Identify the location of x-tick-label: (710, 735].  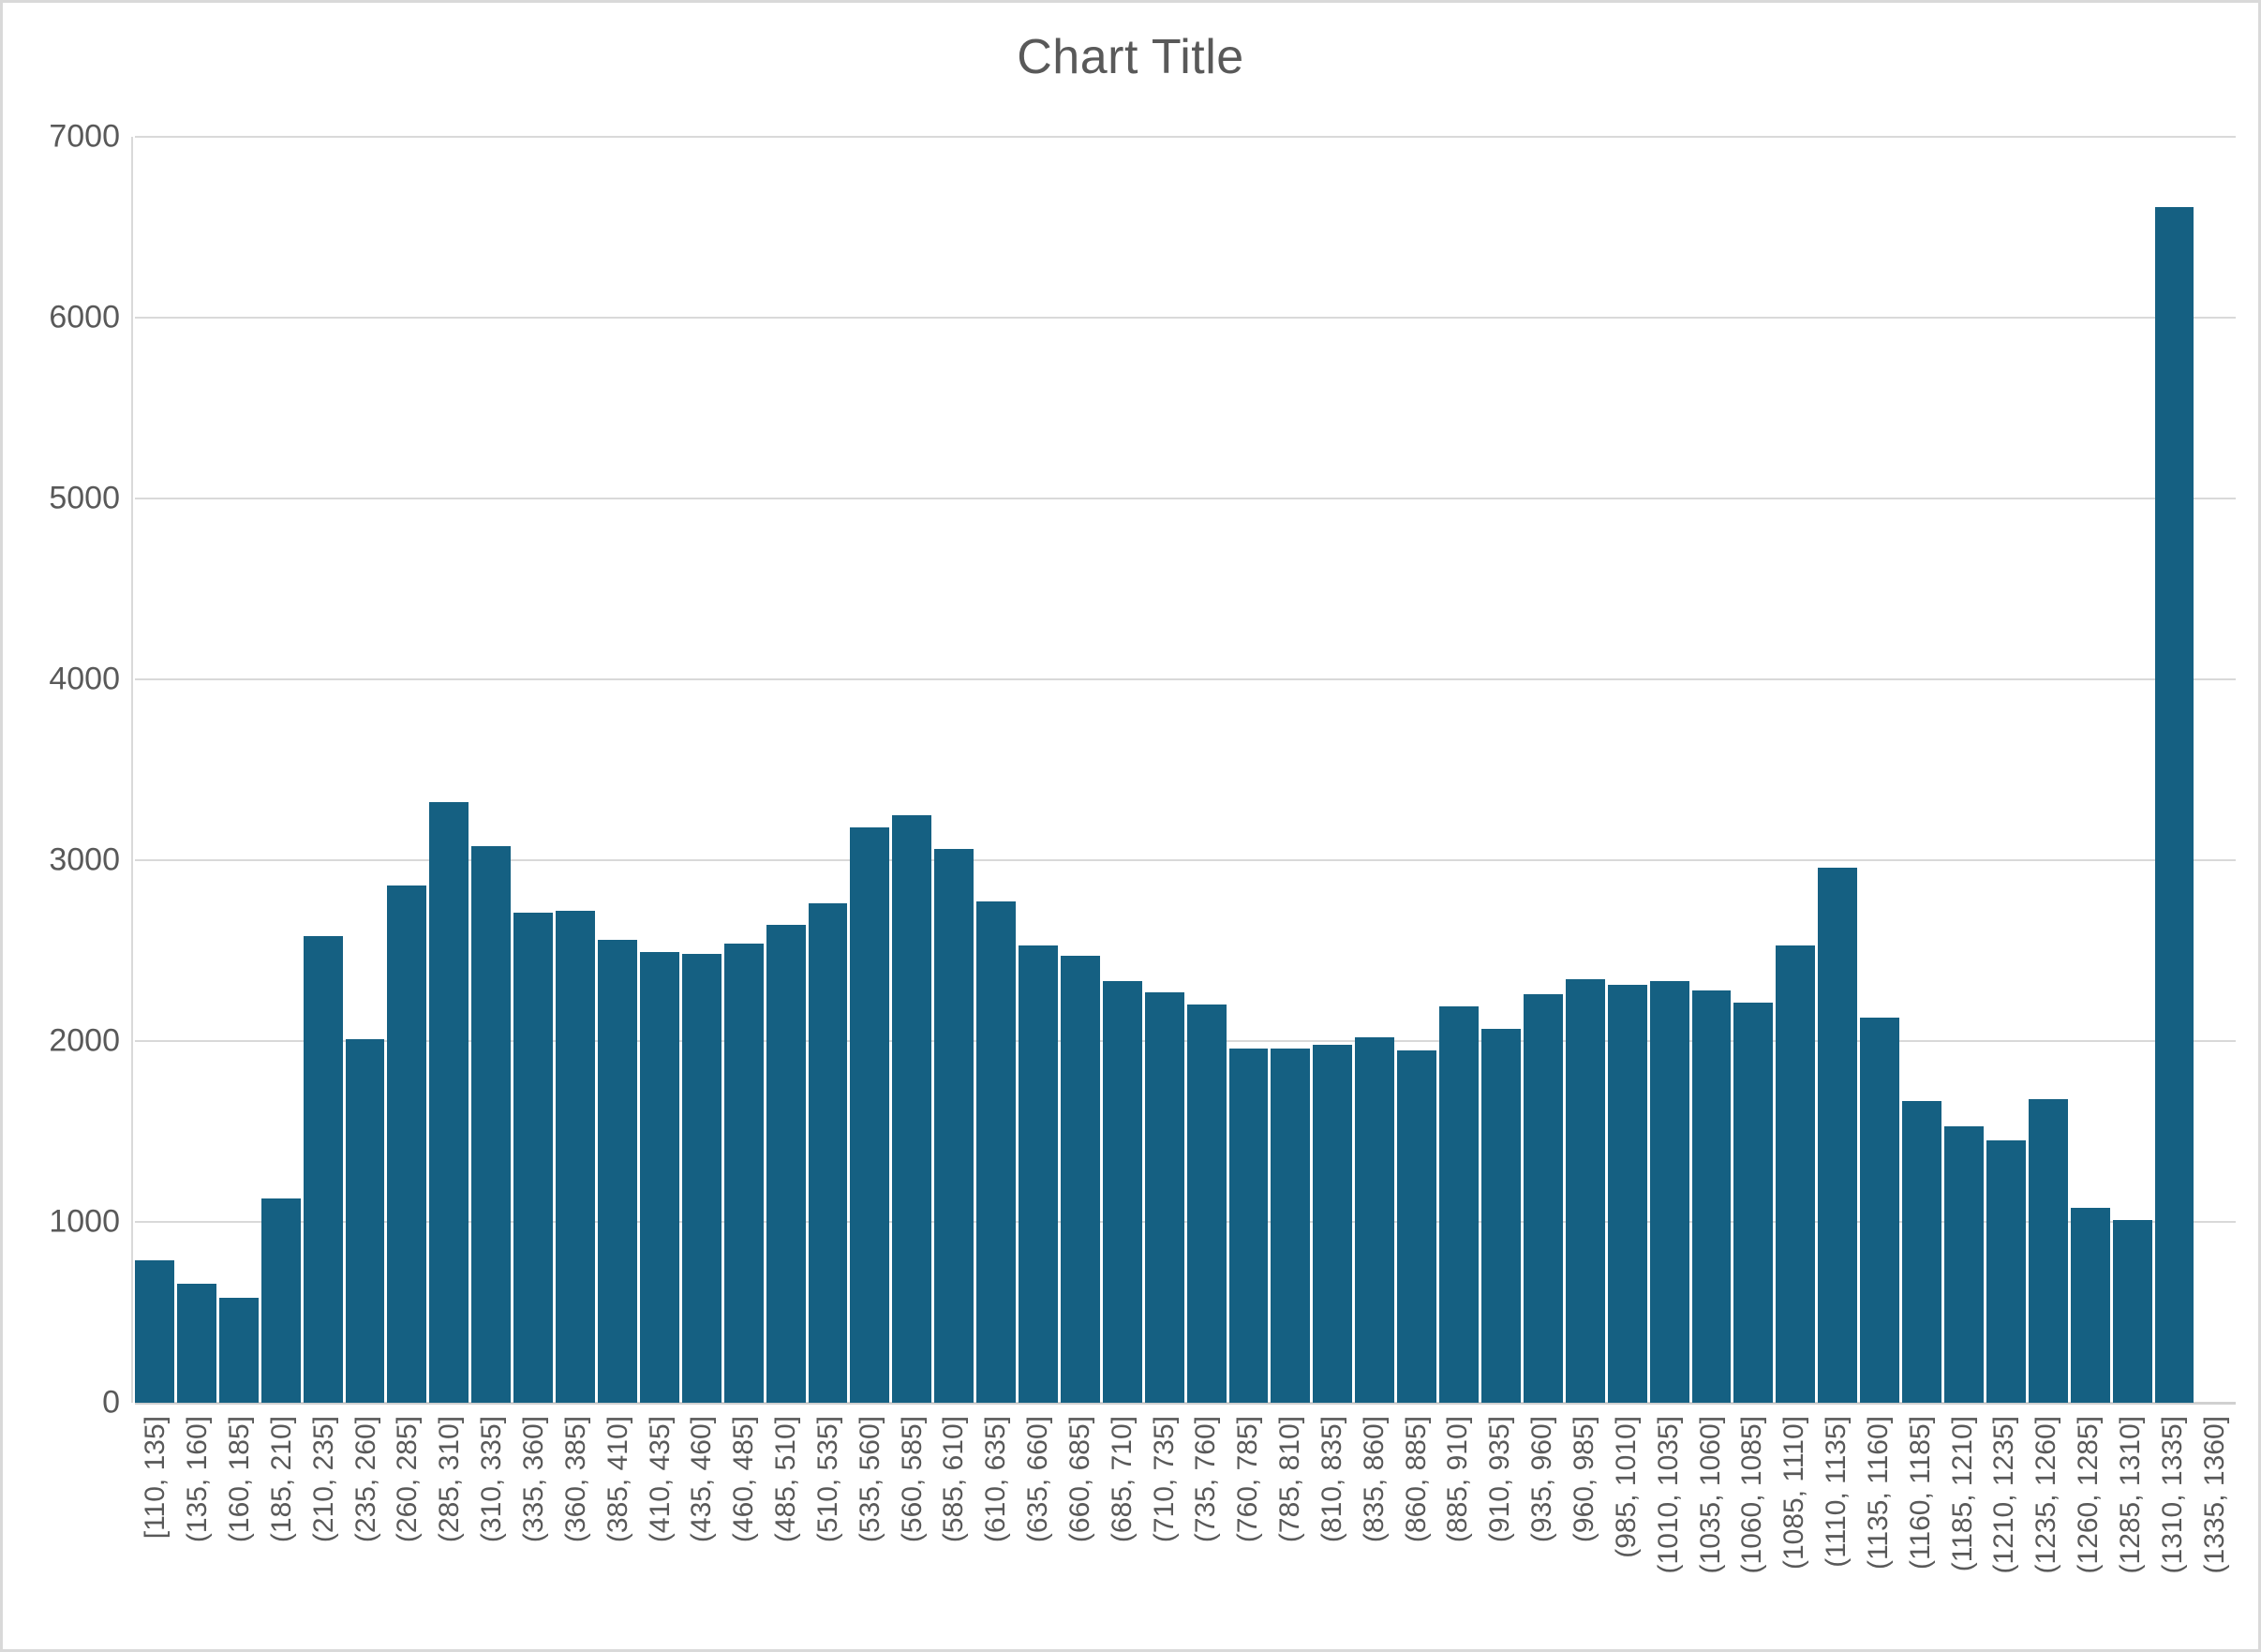
(1164, 1479).